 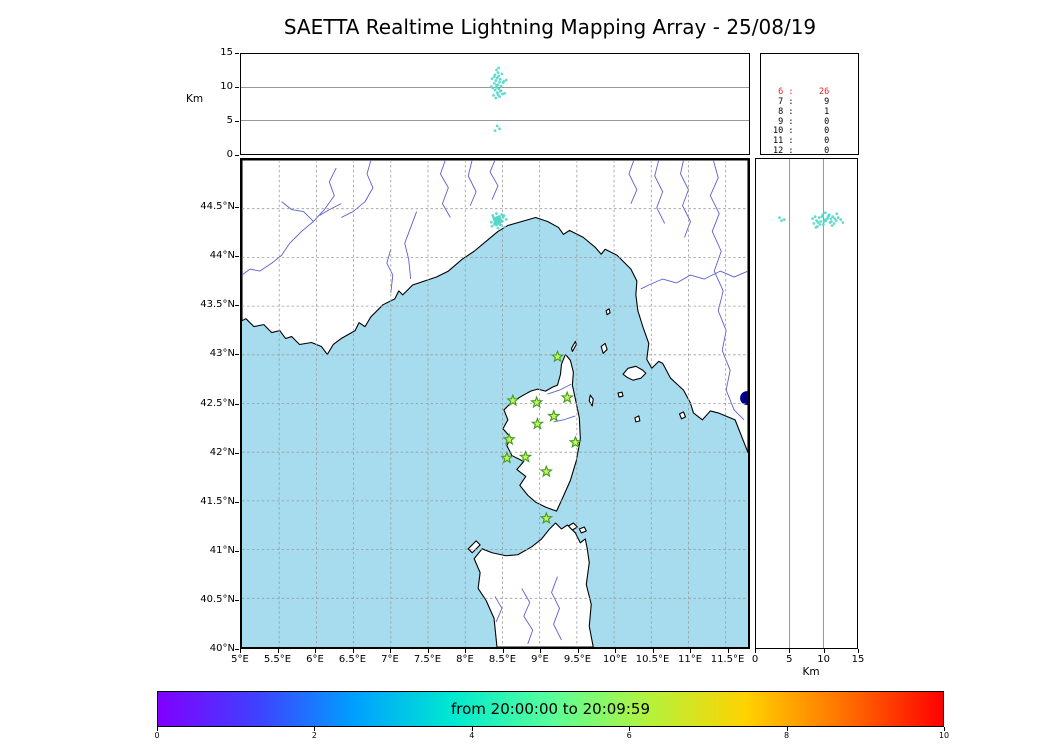 What do you see at coordinates (550, 709) in the screenshot?
I see `time-colorbar: from 20:00:00 to 20:09:59` at bounding box center [550, 709].